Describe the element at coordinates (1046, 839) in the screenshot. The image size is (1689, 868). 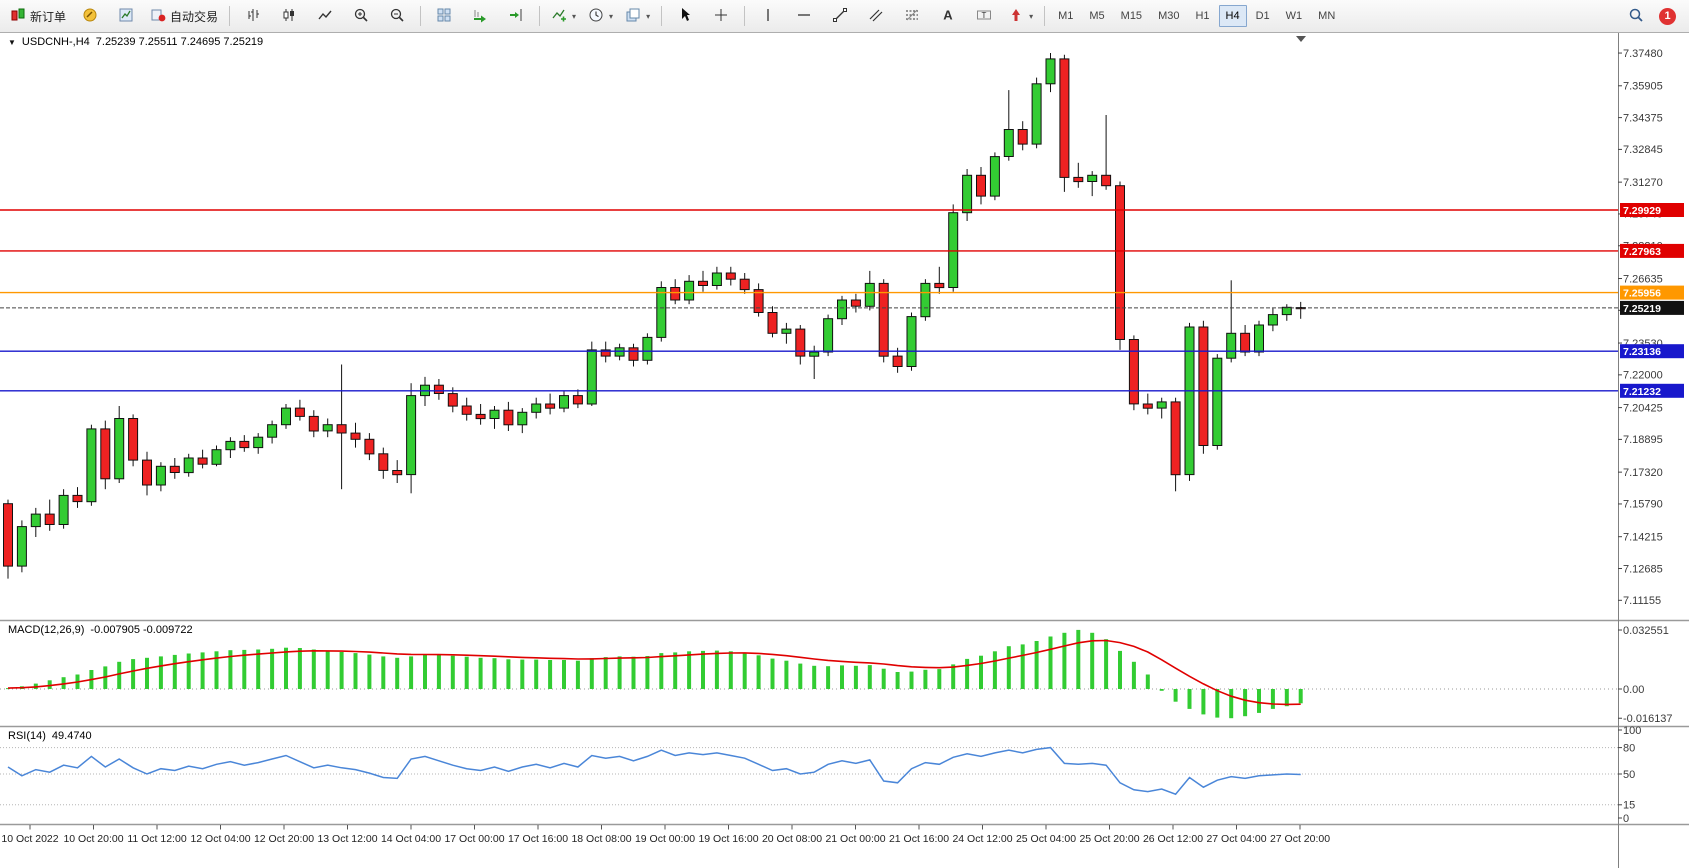
I see `time-axis-label: 25 Oct 04:00` at that location.